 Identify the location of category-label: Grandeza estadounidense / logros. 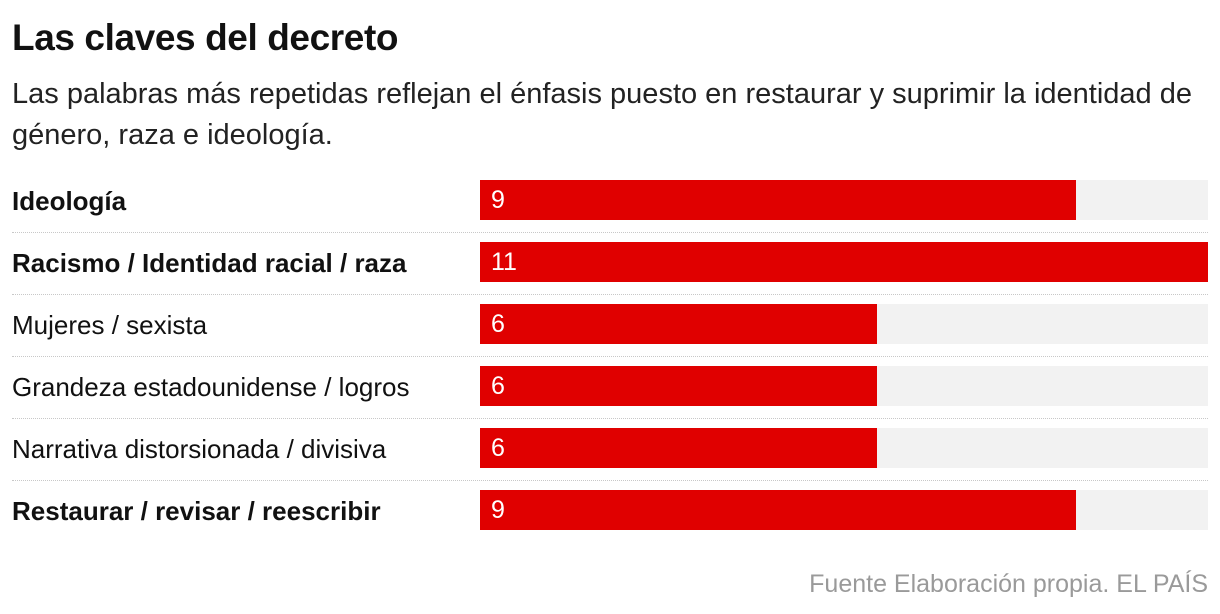
(211, 387).